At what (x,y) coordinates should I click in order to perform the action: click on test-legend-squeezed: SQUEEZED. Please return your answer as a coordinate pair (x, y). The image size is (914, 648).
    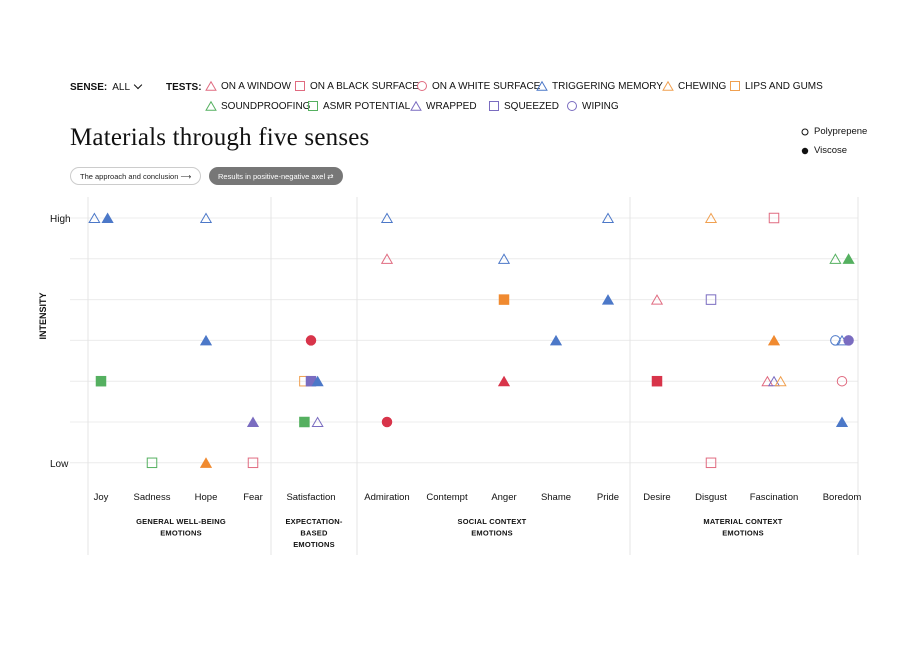
    Looking at the image, I should click on (523, 106).